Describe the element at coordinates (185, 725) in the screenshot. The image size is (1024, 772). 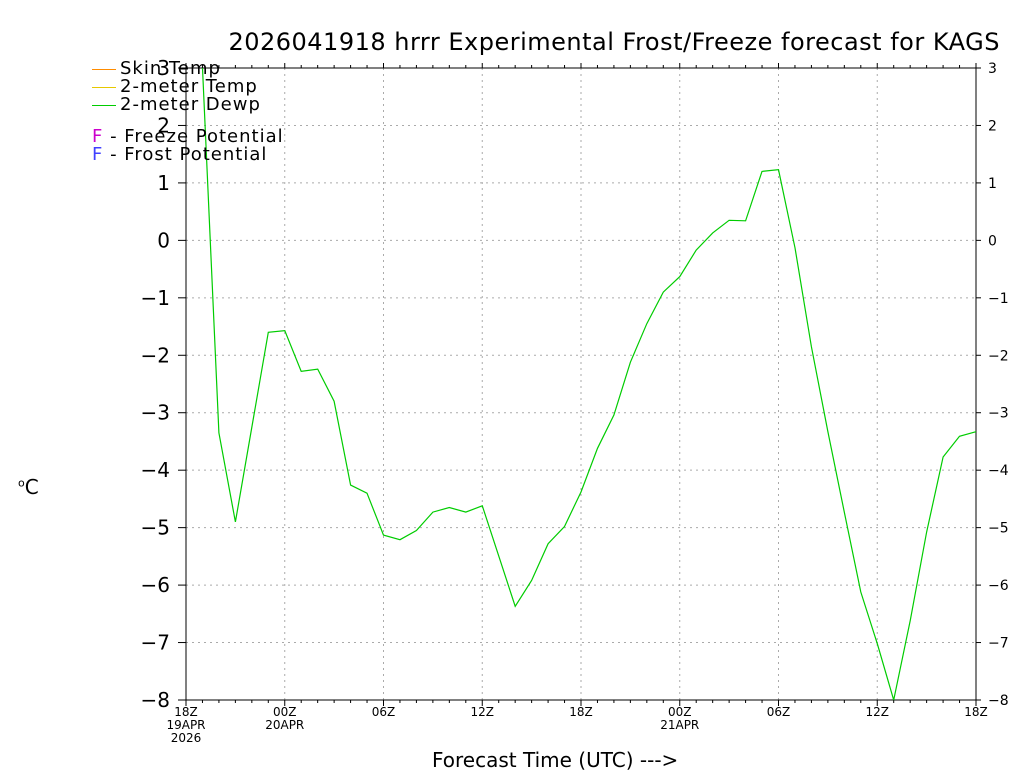
I see `x-tick-label: 19APR` at that location.